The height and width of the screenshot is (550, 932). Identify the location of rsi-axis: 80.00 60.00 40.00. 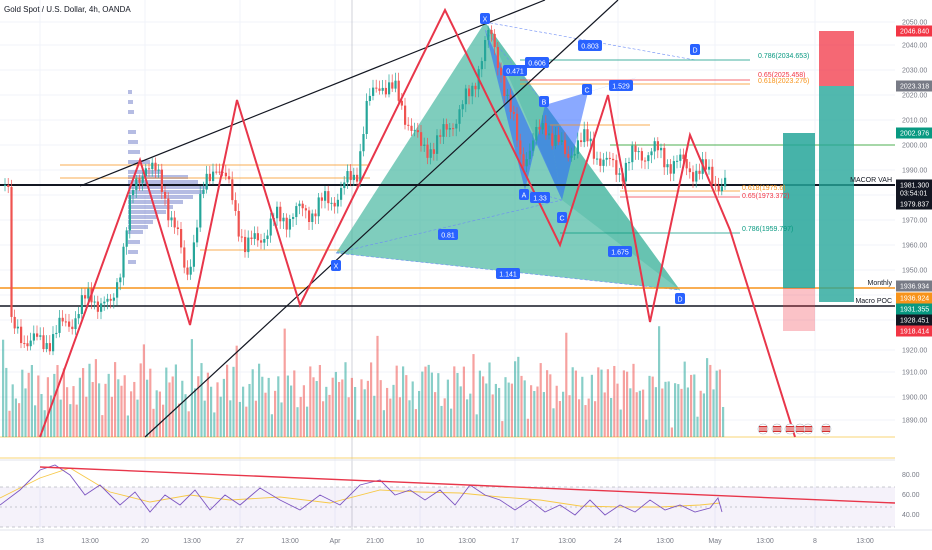
(911, 495).